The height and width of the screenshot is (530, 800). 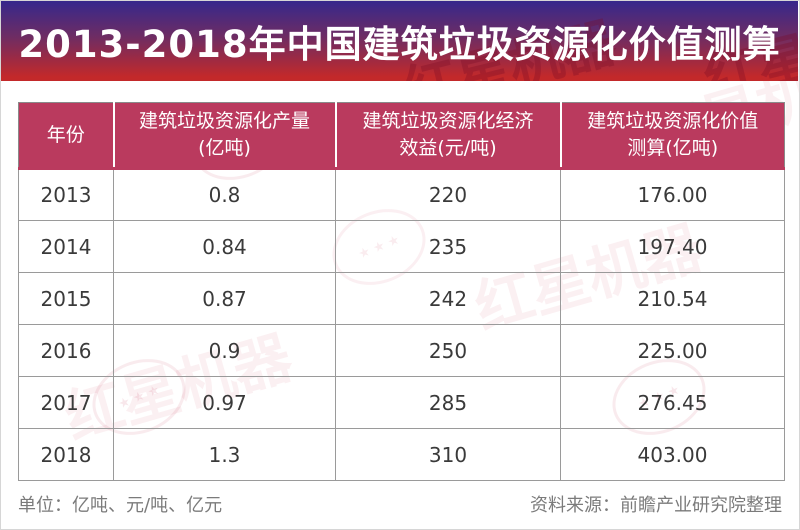 What do you see at coordinates (66, 136) in the screenshot?
I see `col-header-year: 年份` at bounding box center [66, 136].